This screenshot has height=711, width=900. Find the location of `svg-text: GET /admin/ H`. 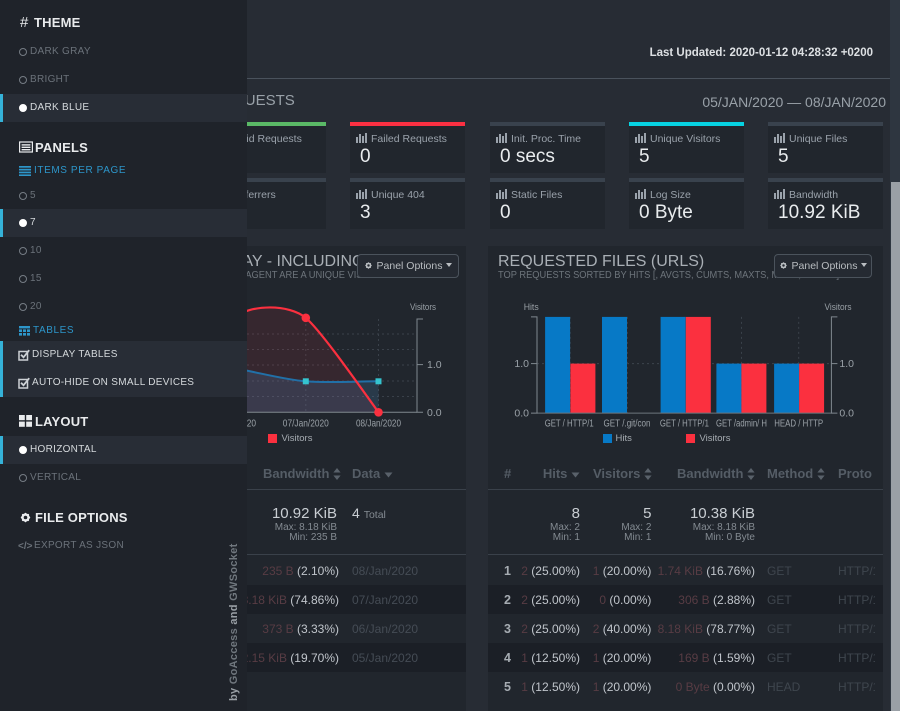

svg-text: GET /admin/ H is located at coordinates (741, 424).